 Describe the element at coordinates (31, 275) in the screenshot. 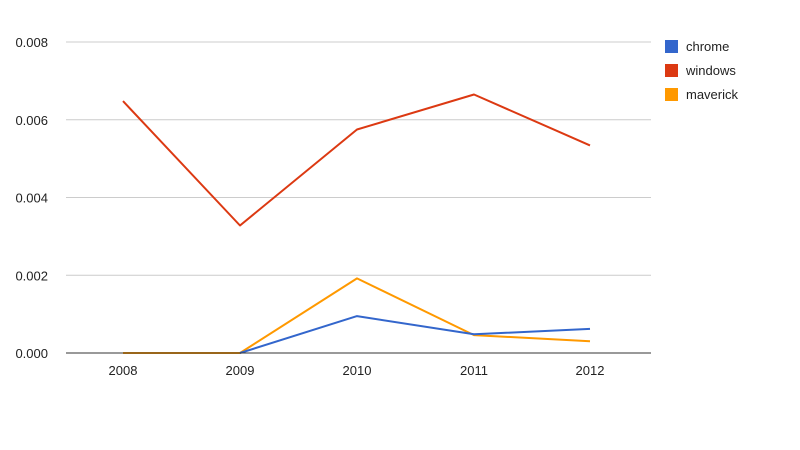

I see `y-tick-label: 0.002` at that location.